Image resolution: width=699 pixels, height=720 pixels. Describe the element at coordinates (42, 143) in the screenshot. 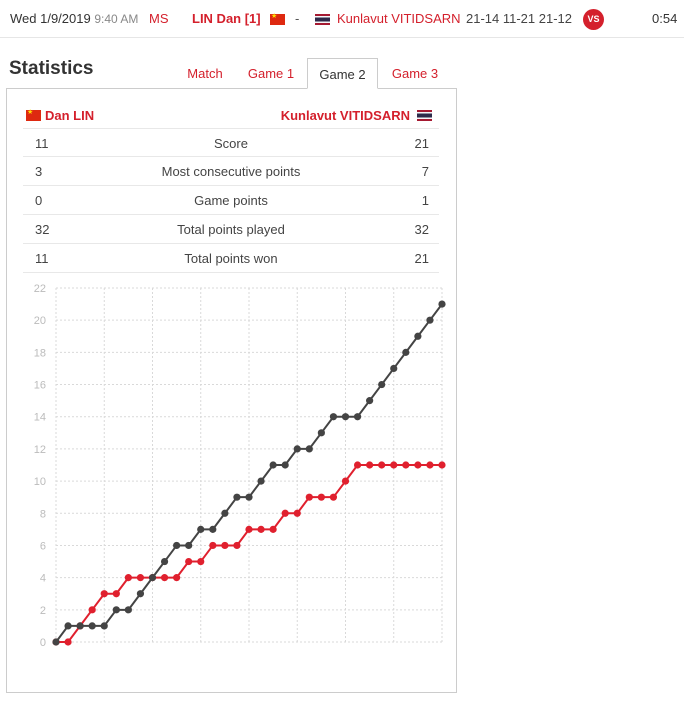

I see `left-value: 11` at that location.